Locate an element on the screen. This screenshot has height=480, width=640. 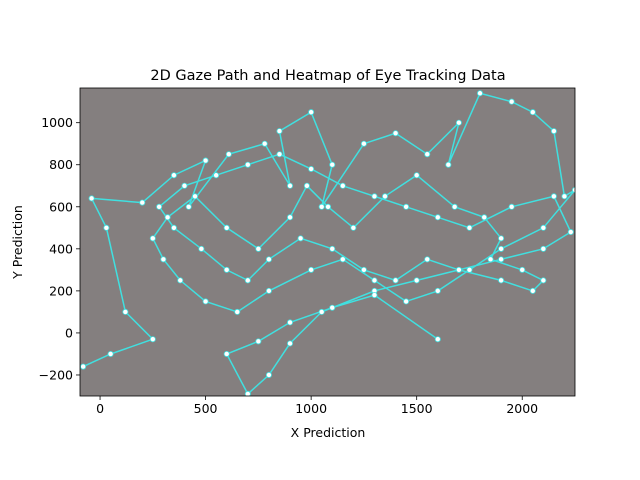
y-tick-label: 800 is located at coordinates (61, 164).